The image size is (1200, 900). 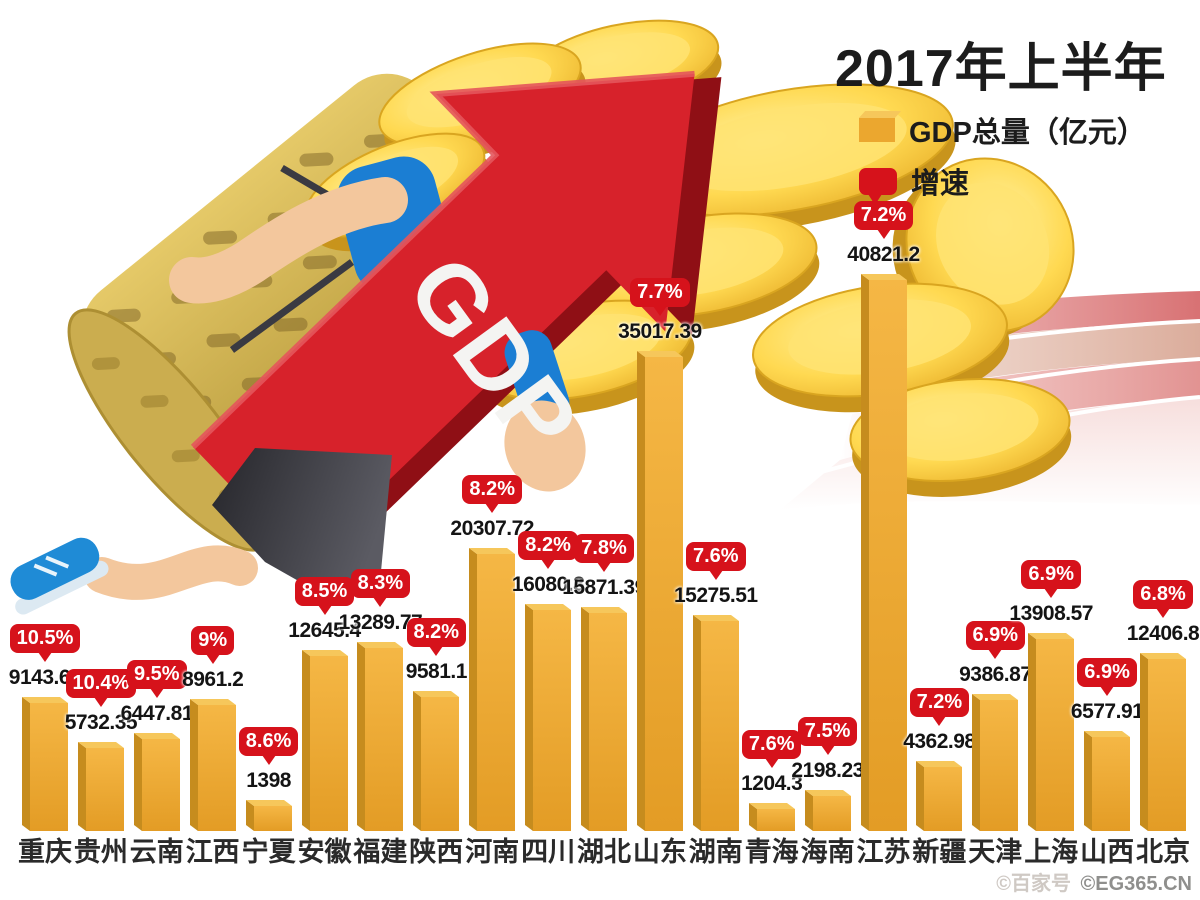 What do you see at coordinates (213, 679) in the screenshot?
I see `gdp-value: 8961.2` at bounding box center [213, 679].